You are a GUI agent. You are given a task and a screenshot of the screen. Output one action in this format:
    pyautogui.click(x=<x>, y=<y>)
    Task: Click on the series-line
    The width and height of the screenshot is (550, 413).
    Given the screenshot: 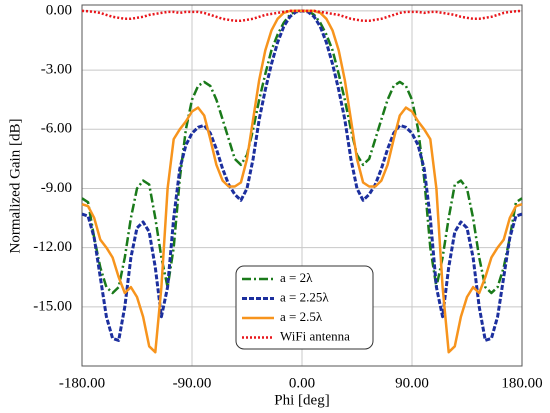 What is the action you would take?
    pyautogui.click(x=302, y=16)
    